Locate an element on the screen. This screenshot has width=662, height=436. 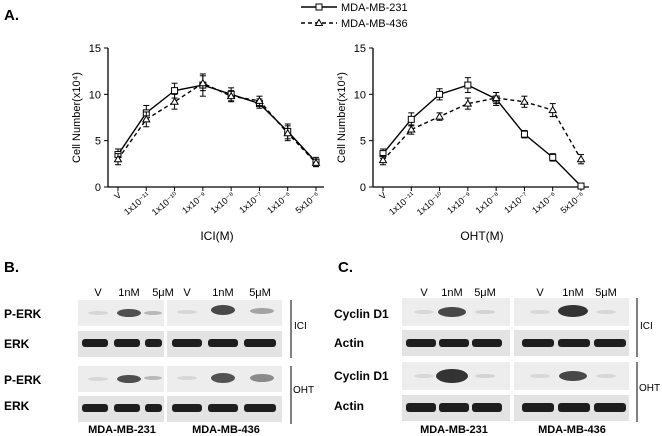
panel-b-label: B. is located at coordinates (11, 267).